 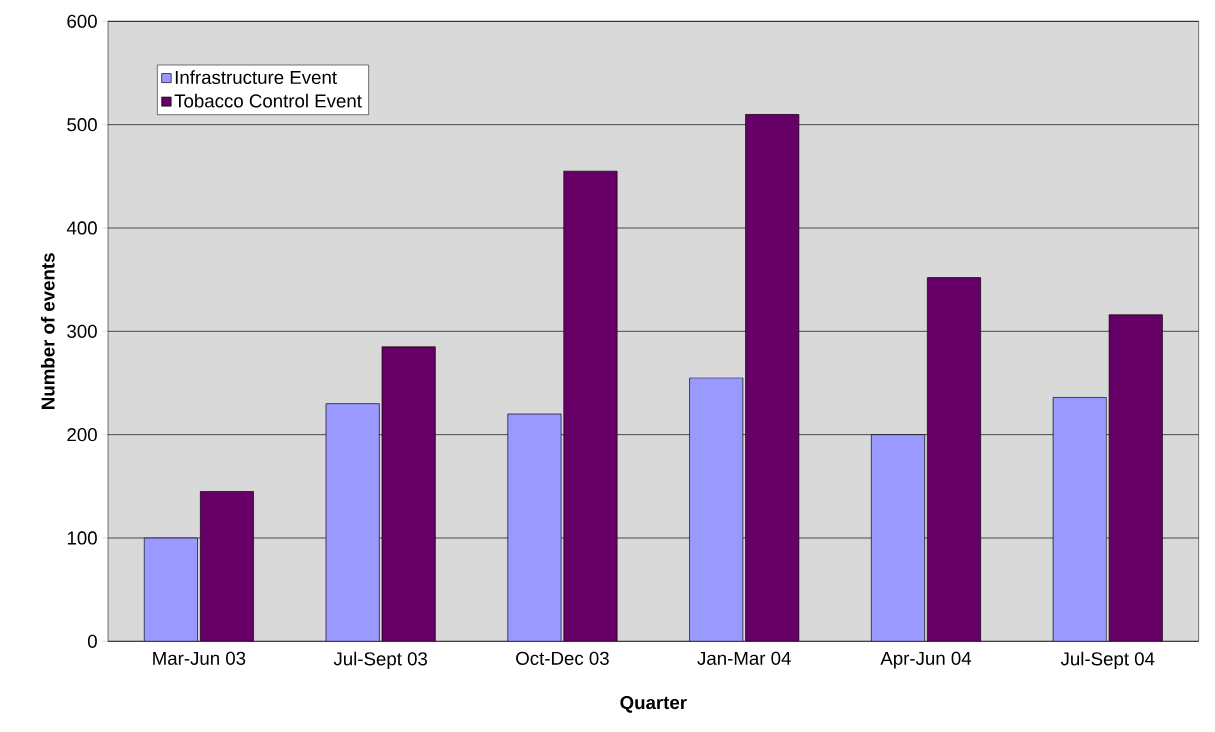 I want to click on y-tick-label: 0, so click(x=92, y=641).